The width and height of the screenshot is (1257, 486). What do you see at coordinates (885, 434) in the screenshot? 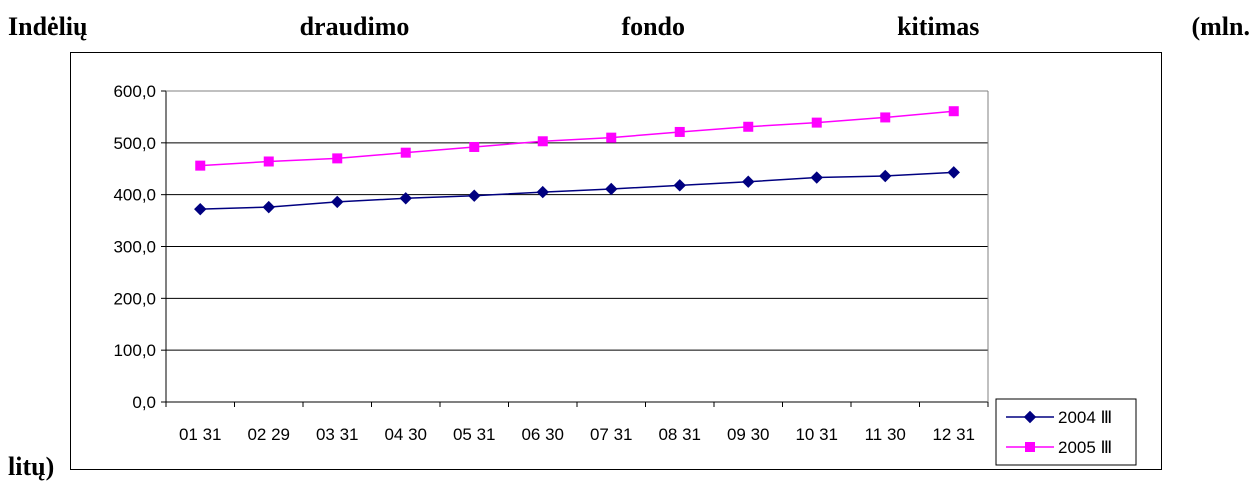
I see `x-tick-label: 11 30` at bounding box center [885, 434].